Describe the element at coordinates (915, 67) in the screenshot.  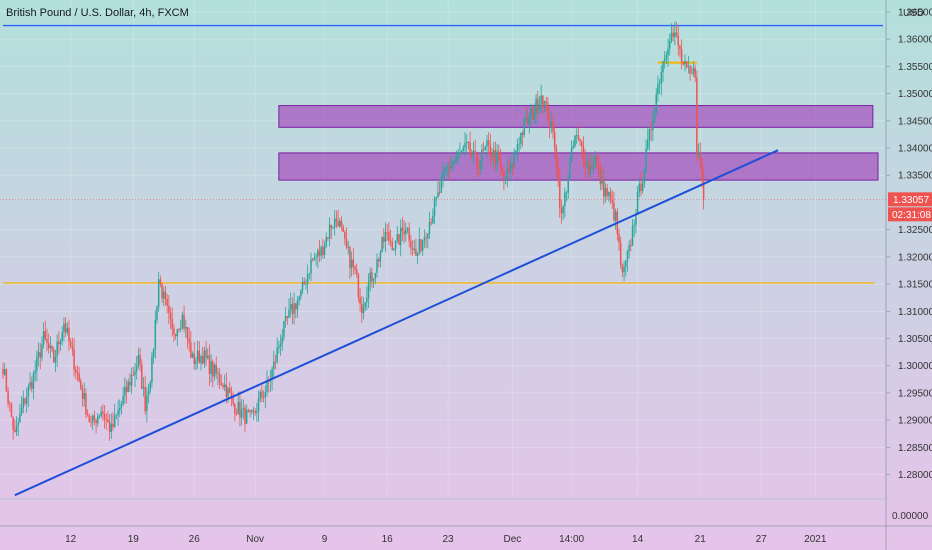
I see `price-tick-label: 1.35500` at that location.